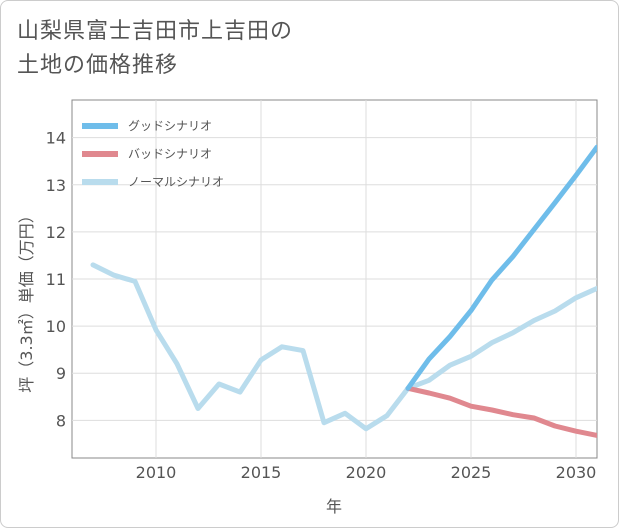  Describe the element at coordinates (576, 472) in the screenshot. I see `x-tick-2030: 2030` at that location.